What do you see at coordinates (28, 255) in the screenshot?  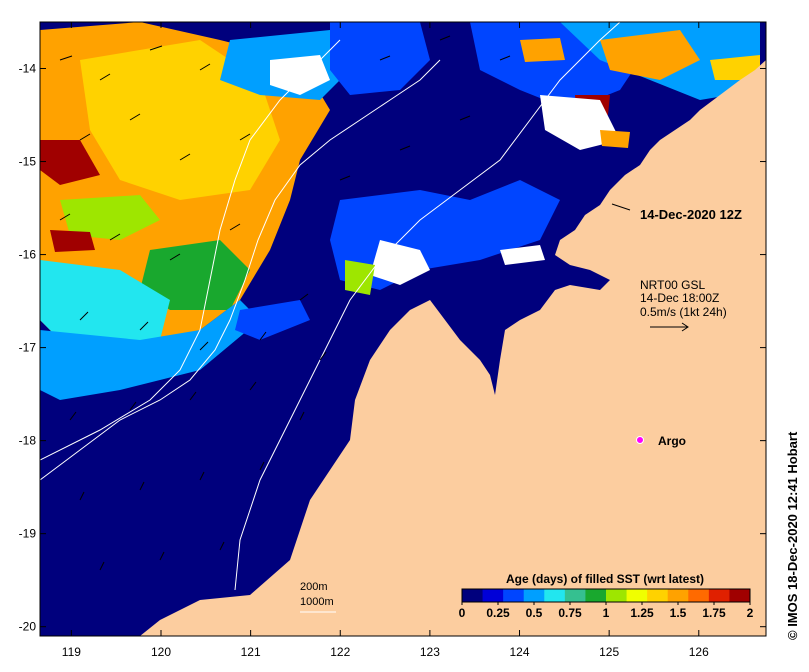 I see `lat-tick-label: -16` at bounding box center [28, 255].